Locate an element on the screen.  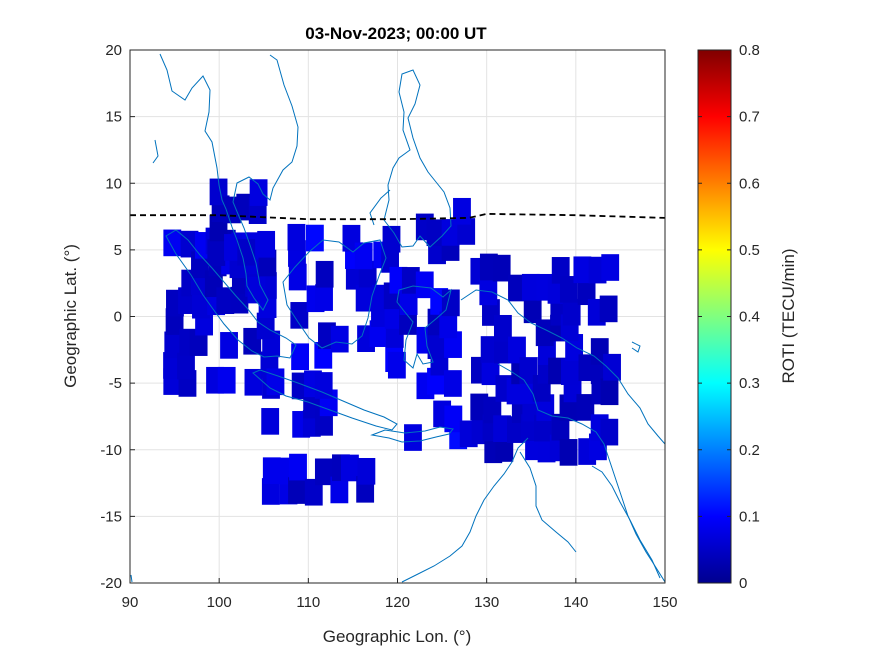
colorbar-tick-label: 0.1 is located at coordinates (749, 516).